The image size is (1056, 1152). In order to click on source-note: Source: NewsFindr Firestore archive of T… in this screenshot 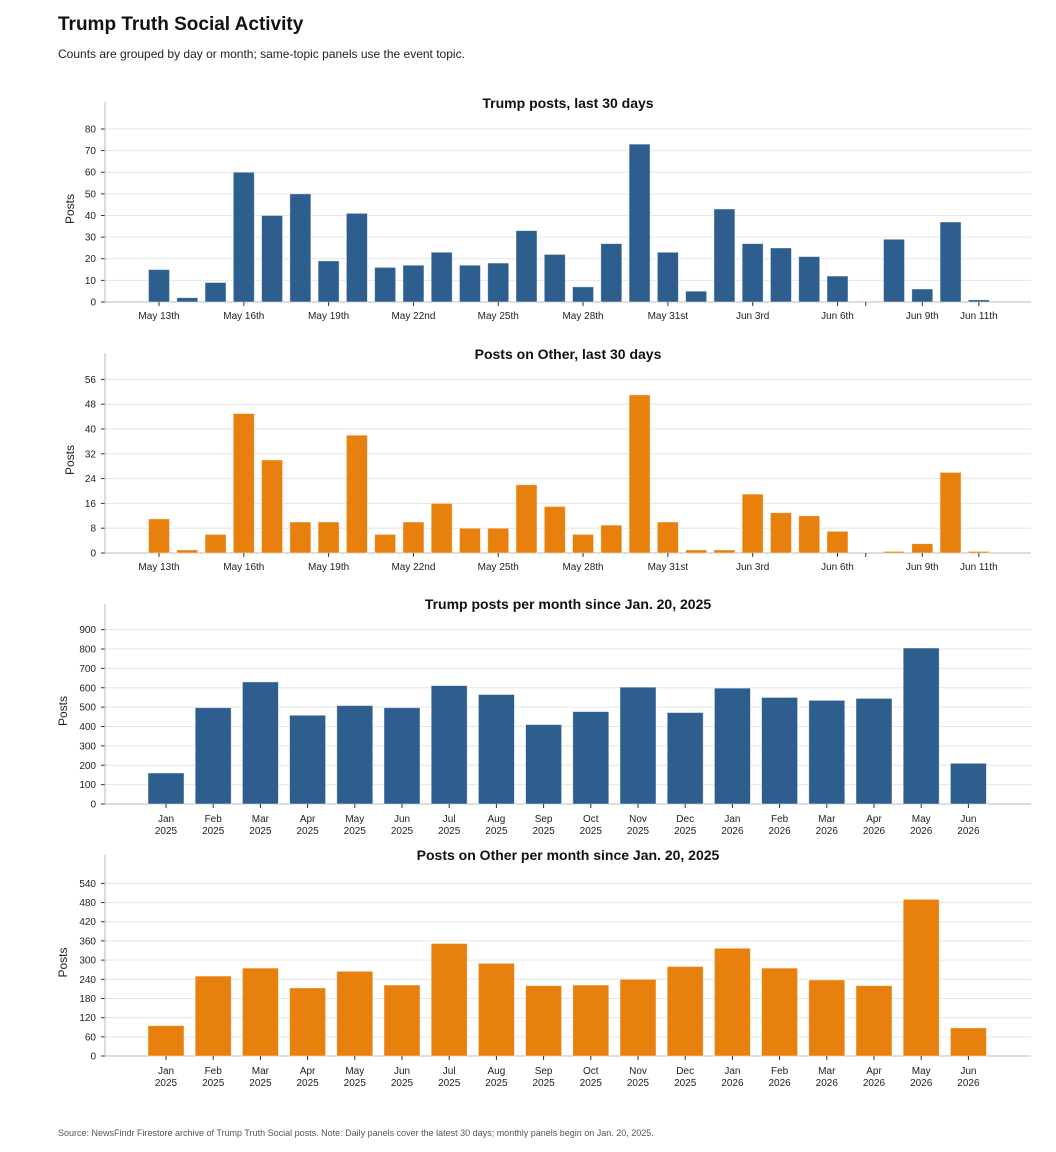, I will do `click(356, 1133)`.